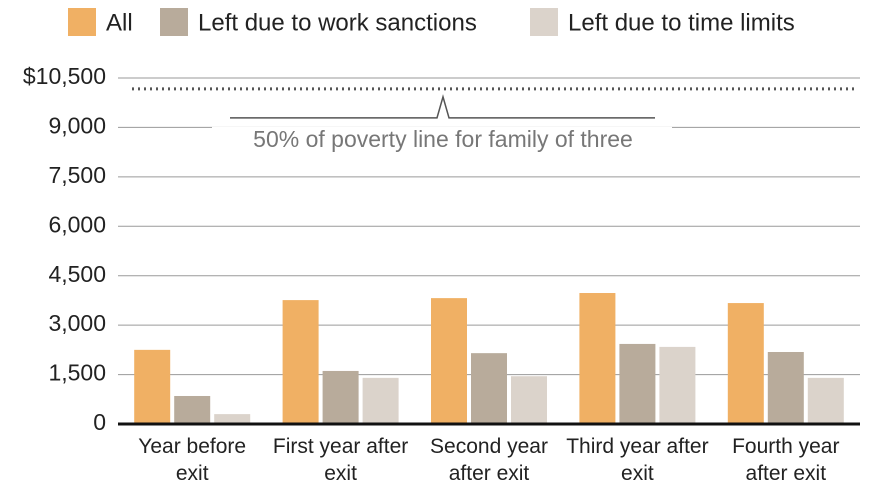 The height and width of the screenshot is (494, 869). Describe the element at coordinates (77, 224) in the screenshot. I see `y-tick-label: 6,000` at that location.